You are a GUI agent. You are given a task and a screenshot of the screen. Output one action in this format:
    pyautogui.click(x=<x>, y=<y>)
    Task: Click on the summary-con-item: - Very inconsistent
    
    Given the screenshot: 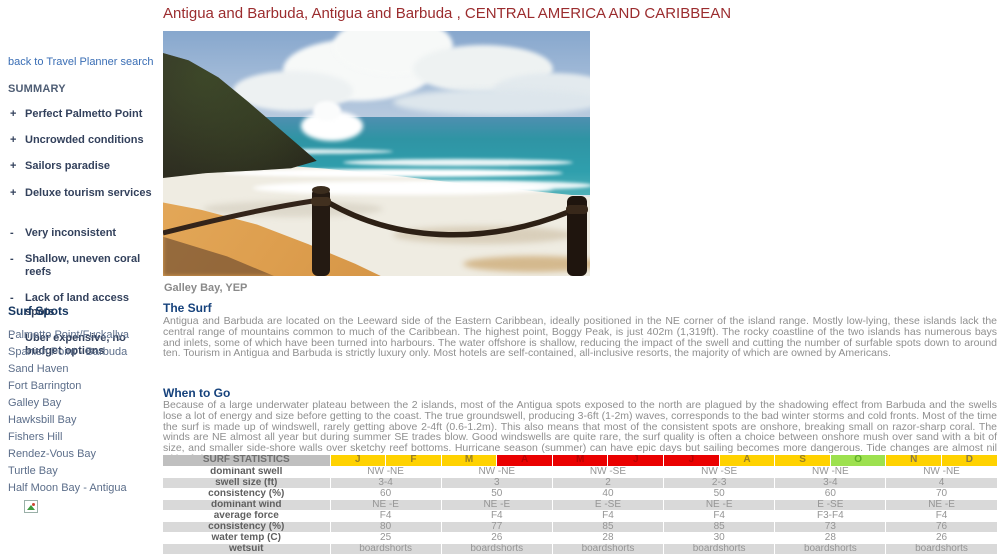 What is the action you would take?
    pyautogui.click(x=84, y=233)
    